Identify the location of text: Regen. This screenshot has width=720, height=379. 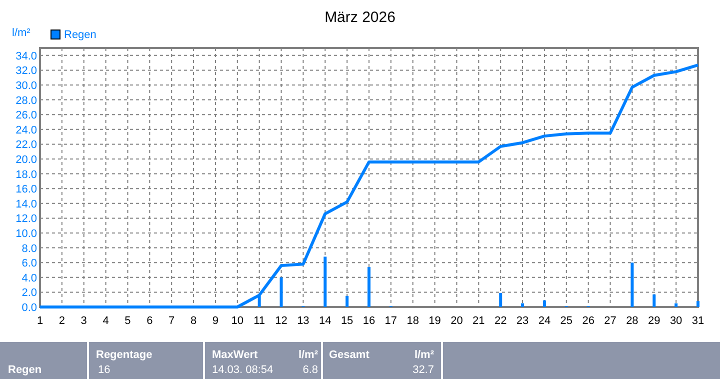
(25, 370).